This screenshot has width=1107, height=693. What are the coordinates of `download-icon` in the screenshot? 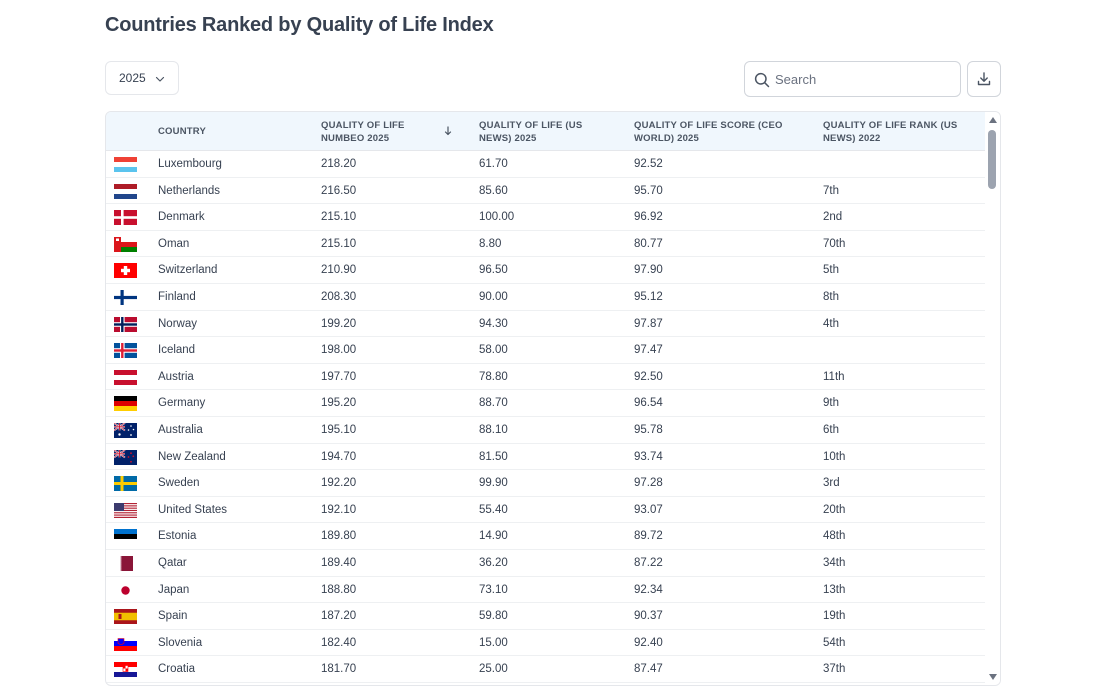 It's located at (984, 79).